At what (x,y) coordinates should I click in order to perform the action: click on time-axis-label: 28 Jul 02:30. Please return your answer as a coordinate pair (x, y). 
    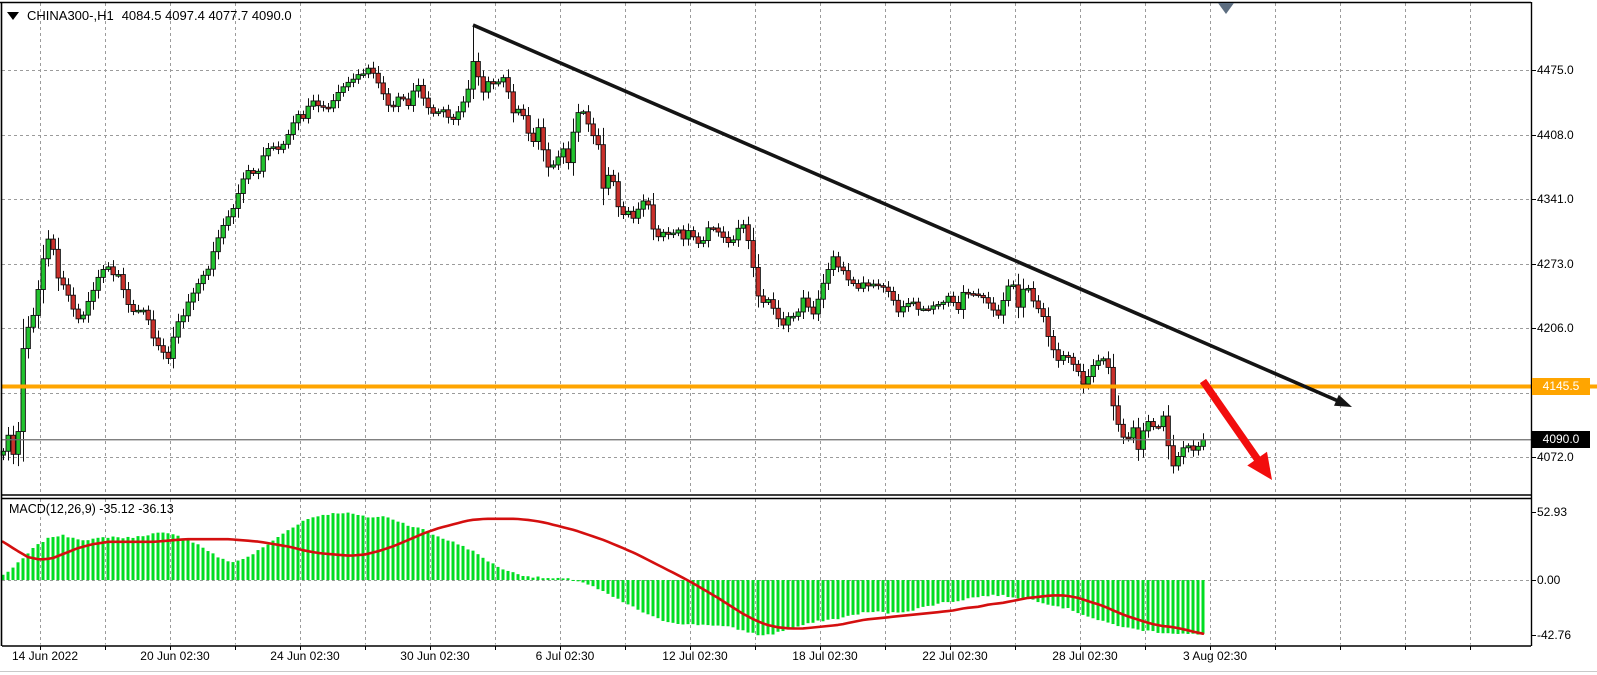
    Looking at the image, I should click on (1085, 656).